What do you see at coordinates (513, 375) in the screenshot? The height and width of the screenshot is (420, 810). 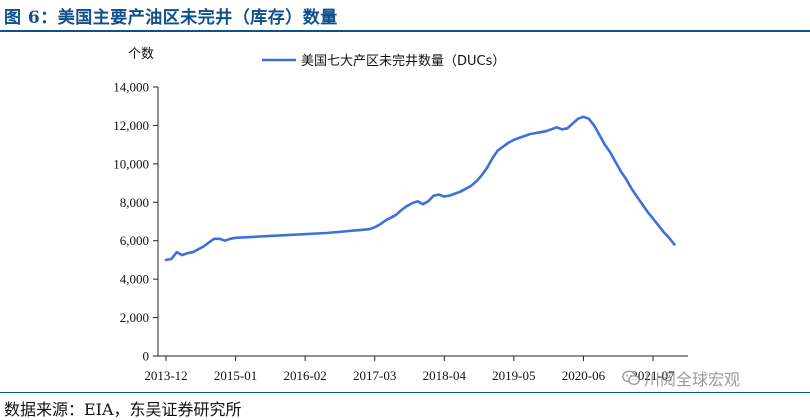 I see `x-tick-label: 2019-05` at bounding box center [513, 375].